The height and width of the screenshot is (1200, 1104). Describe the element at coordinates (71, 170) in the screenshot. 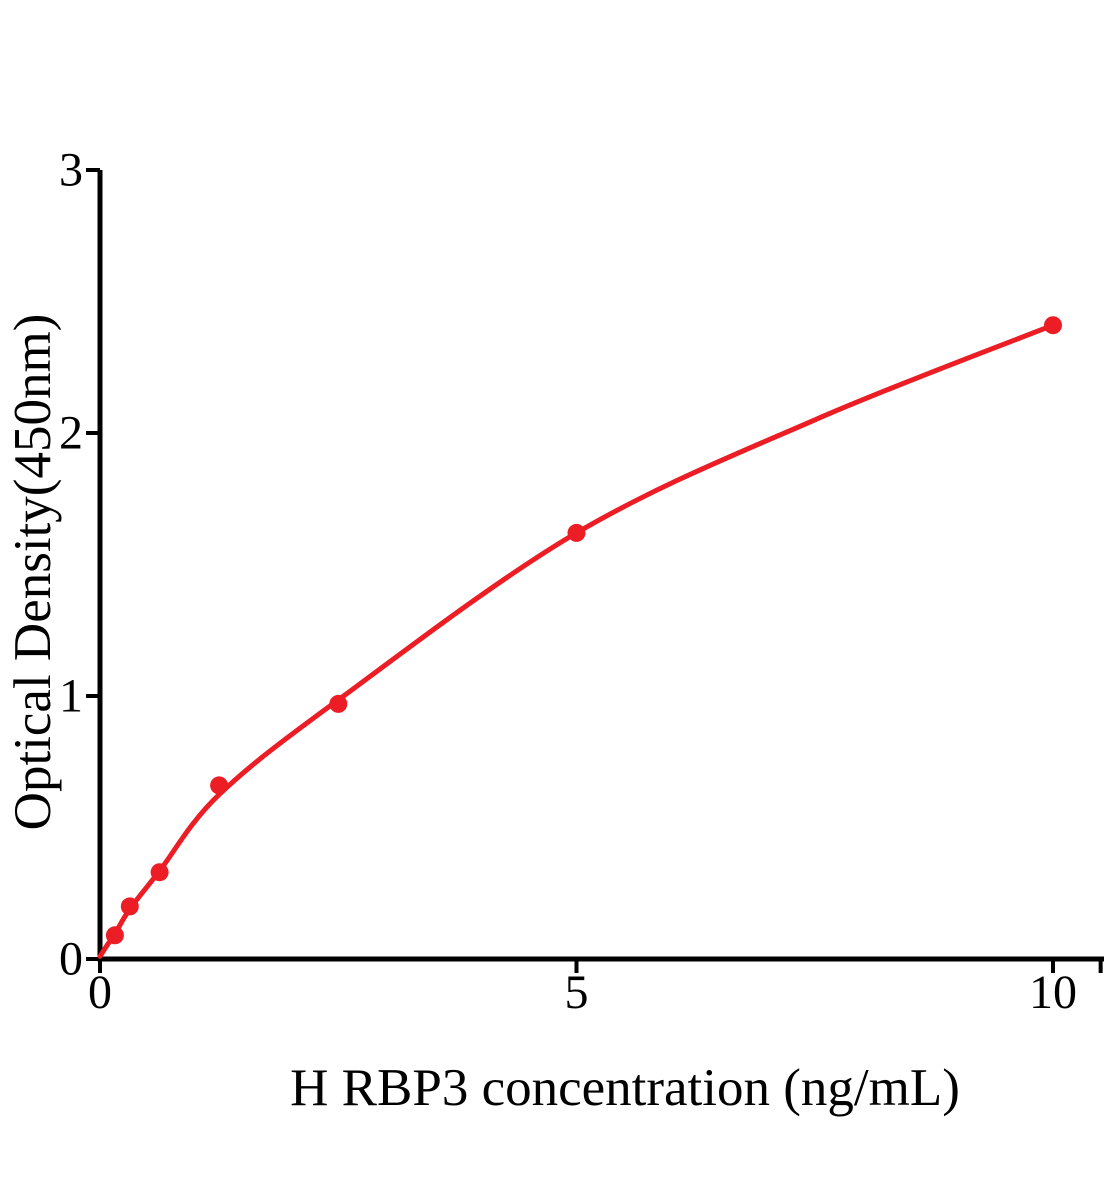

I see `y-tick-label: 3` at that location.